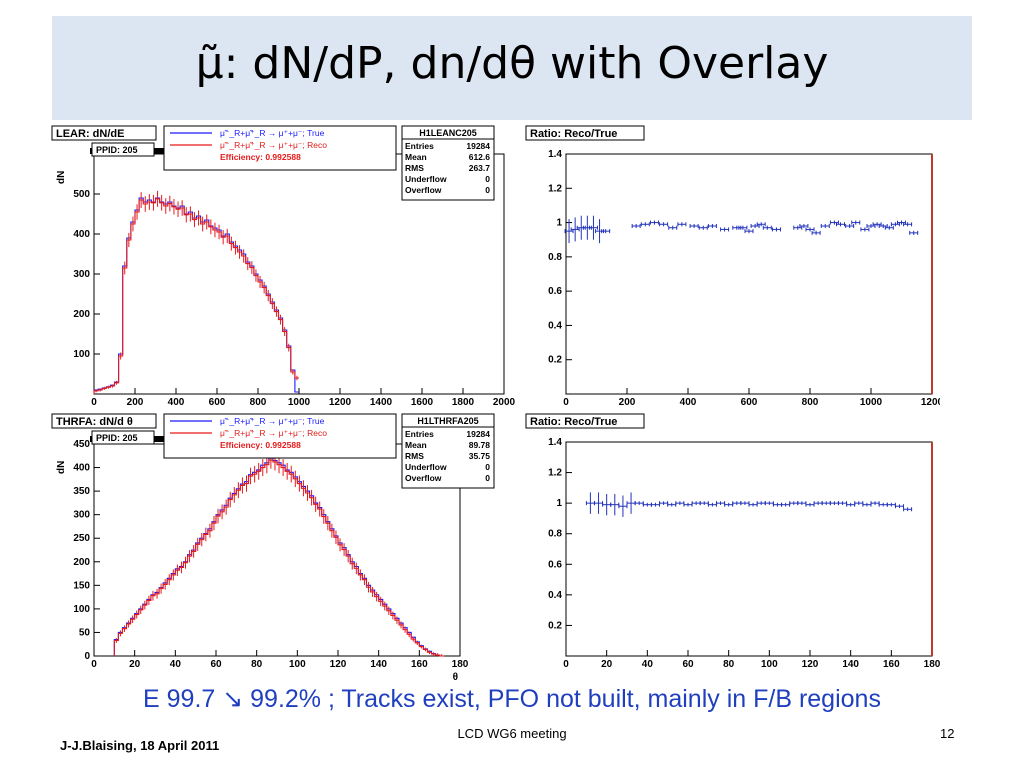  What do you see at coordinates (423, 478) in the screenshot?
I see `stats-key: Overflow` at bounding box center [423, 478].